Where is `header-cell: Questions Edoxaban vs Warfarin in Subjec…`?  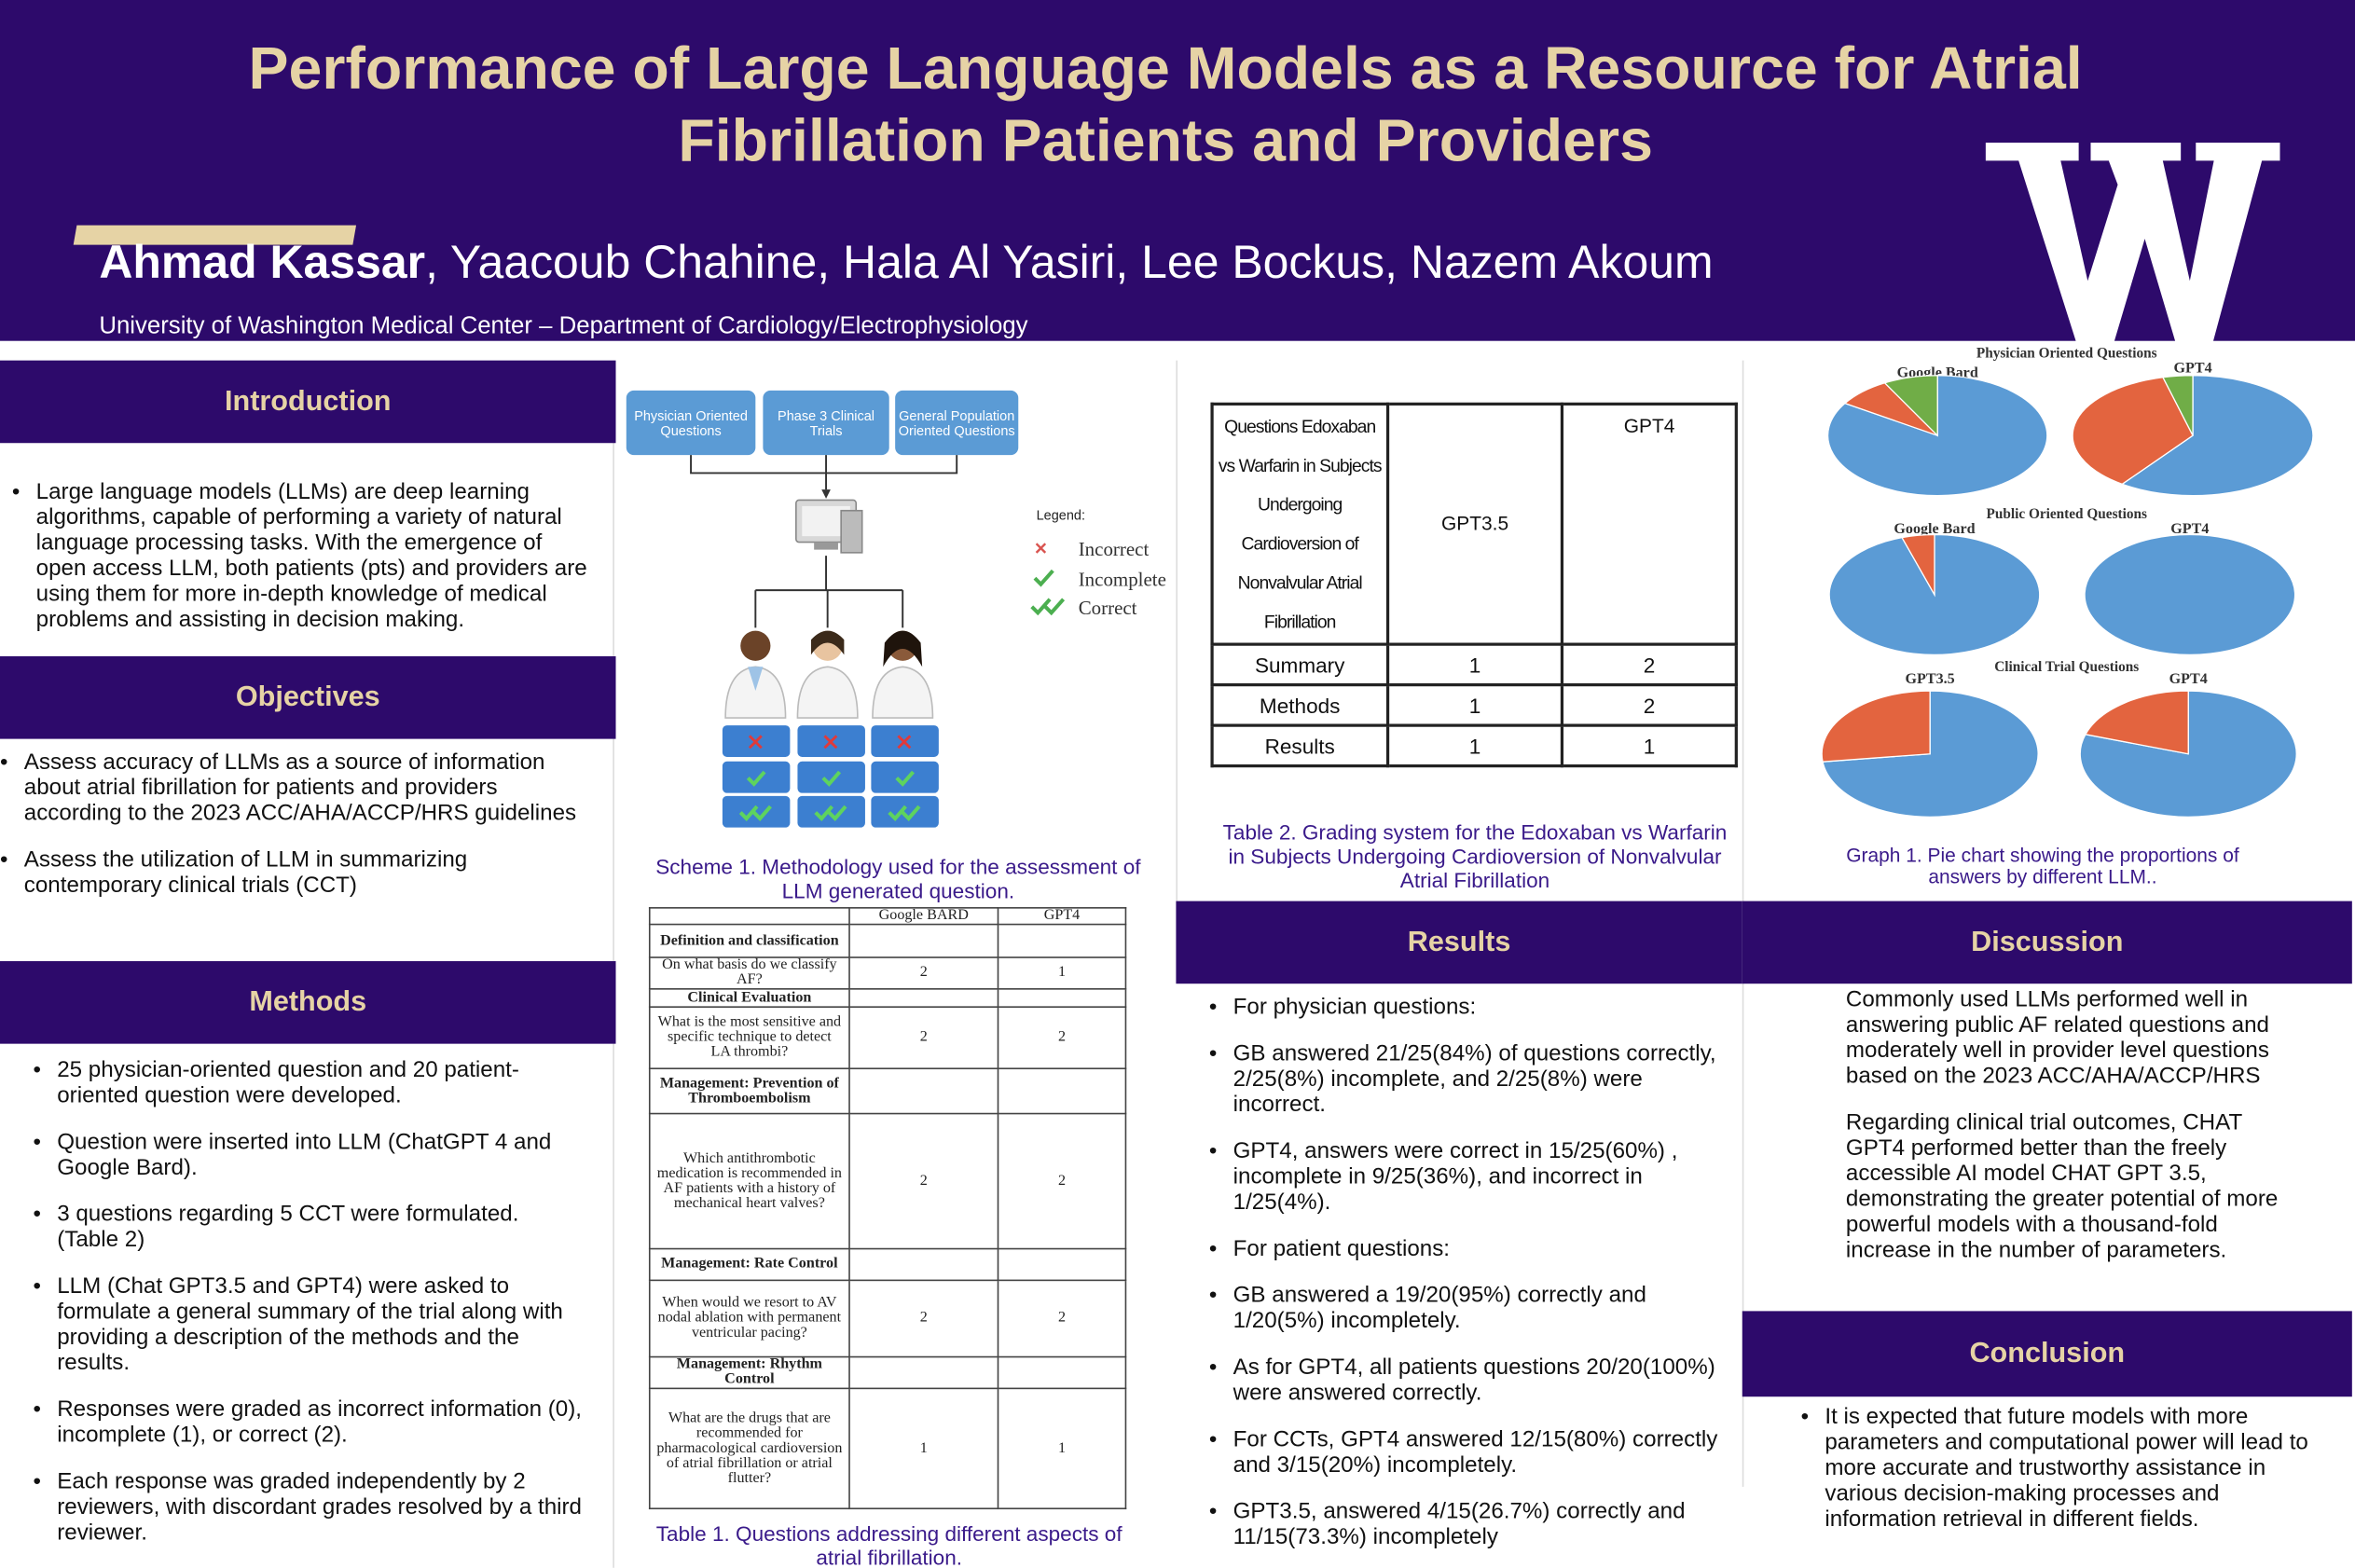
header-cell: Questions Edoxaban vs Warfarin in Subjec… is located at coordinates (1299, 524).